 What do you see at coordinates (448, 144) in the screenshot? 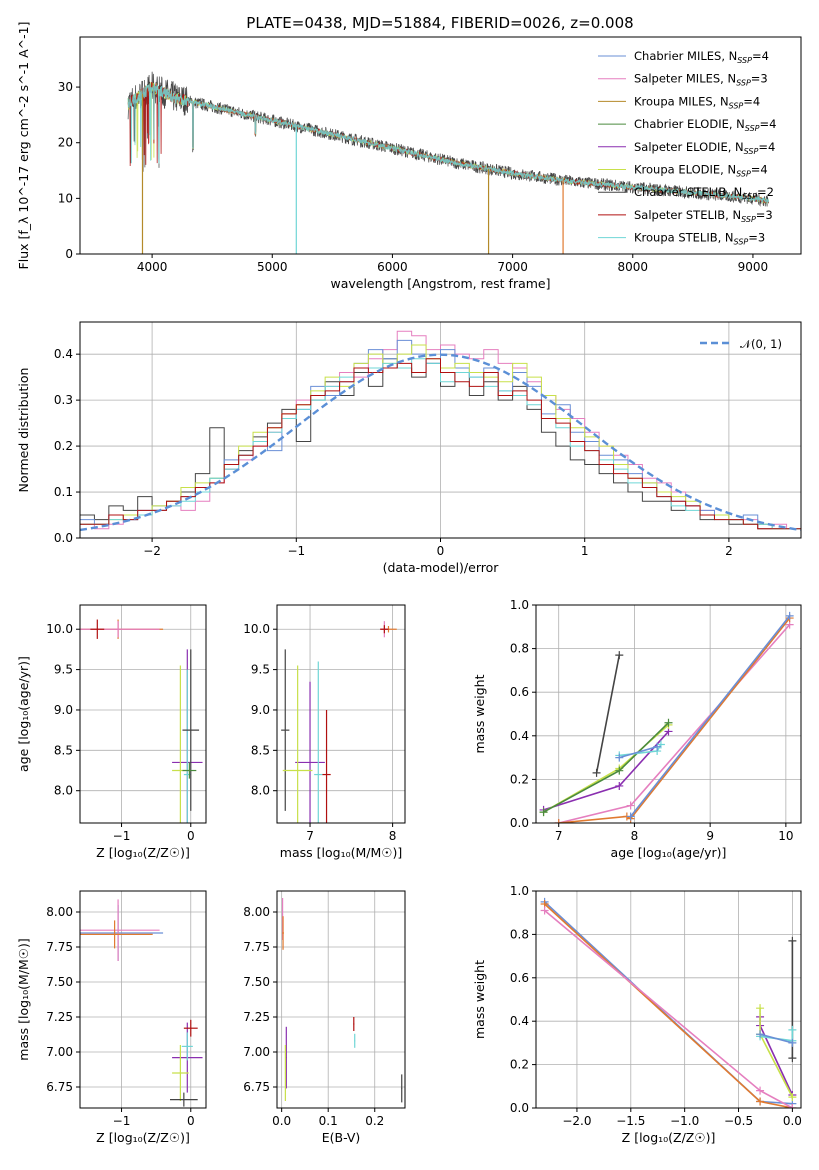
I see `spectrum-line` at bounding box center [448, 144].